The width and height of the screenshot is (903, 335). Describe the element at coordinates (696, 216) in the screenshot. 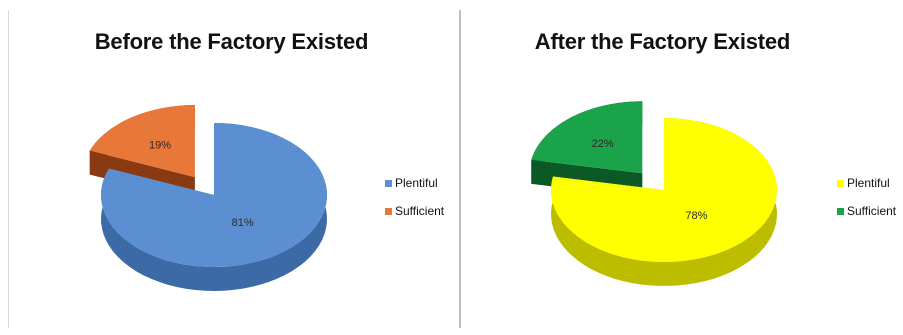

I see `slice-data-label: 78%` at that location.